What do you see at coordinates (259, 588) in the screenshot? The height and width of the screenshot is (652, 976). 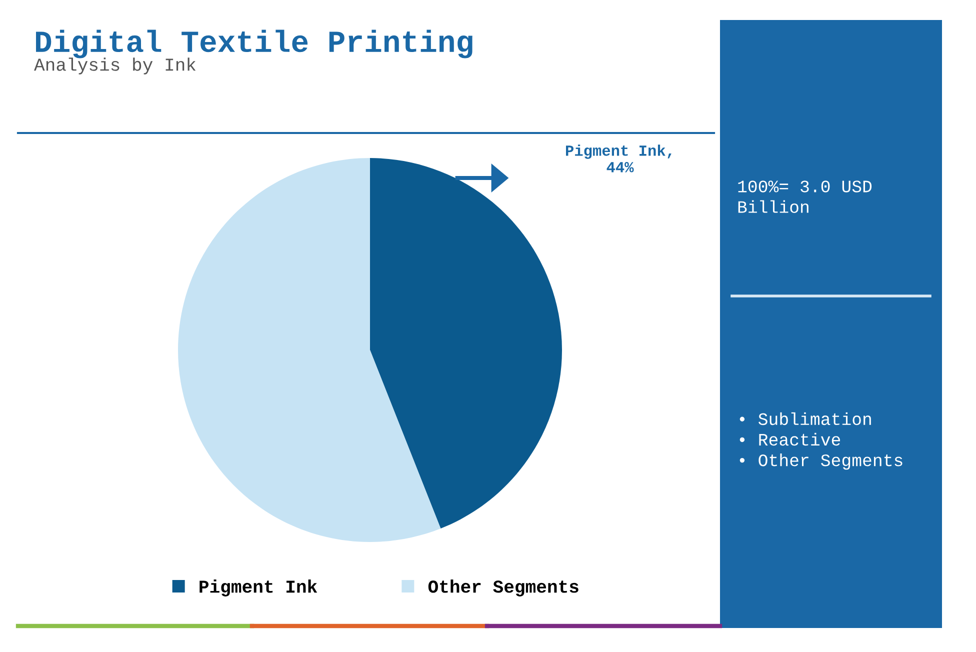 I see `legend-label: Pigment Ink` at bounding box center [259, 588].